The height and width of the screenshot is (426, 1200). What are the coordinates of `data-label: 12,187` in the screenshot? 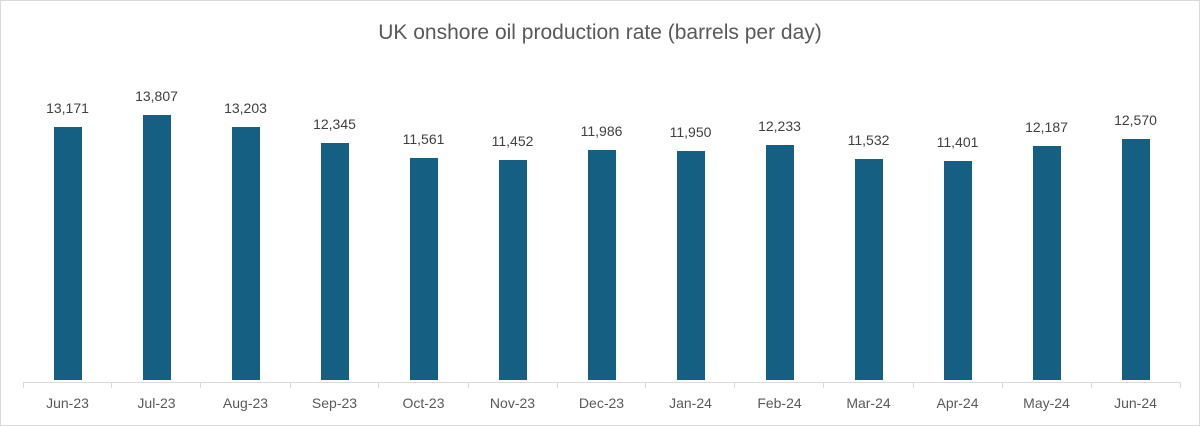 It's located at (1046, 127).